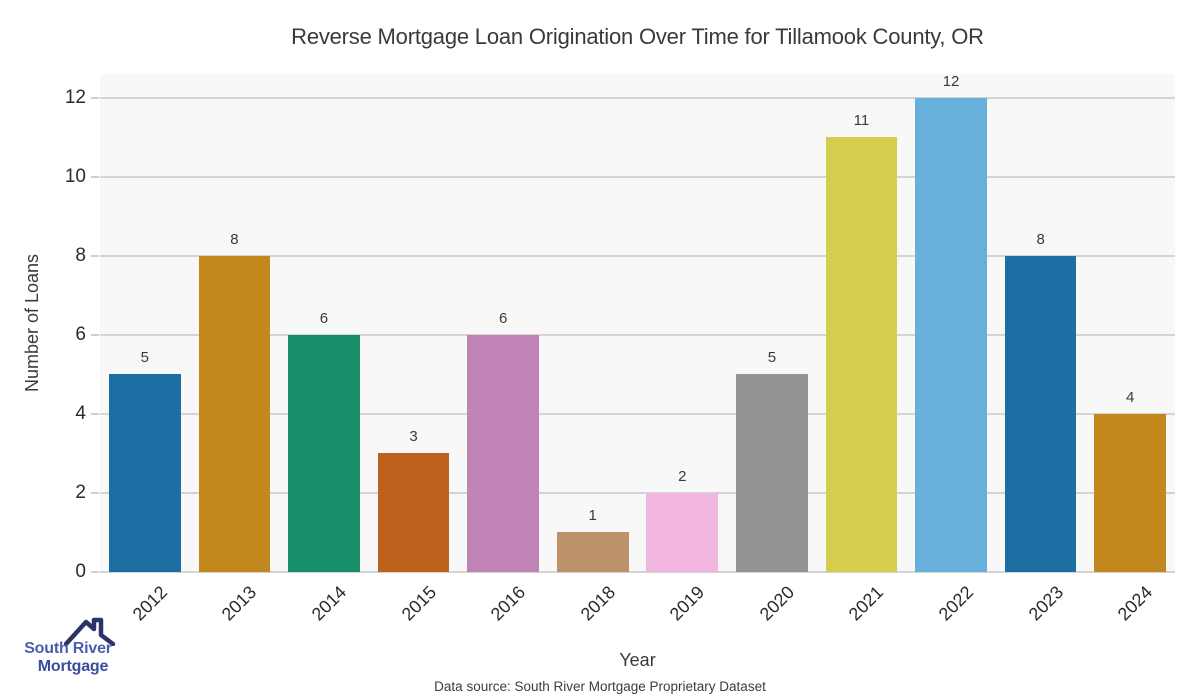 This screenshot has width=1200, height=700. What do you see at coordinates (1130, 397) in the screenshot?
I see `bar-value-label: 4` at bounding box center [1130, 397].